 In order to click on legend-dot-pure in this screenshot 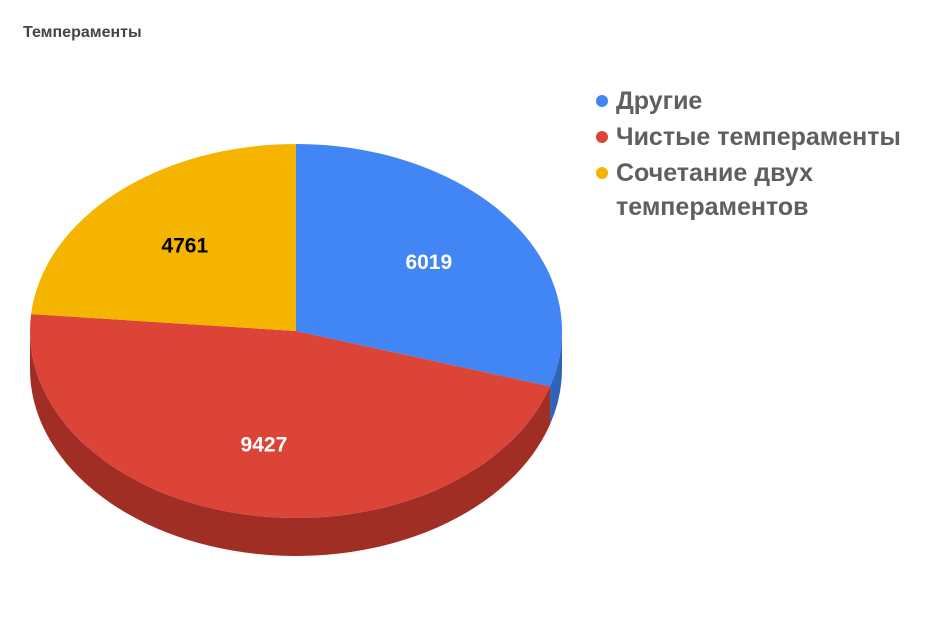, I will do `click(602, 137)`.